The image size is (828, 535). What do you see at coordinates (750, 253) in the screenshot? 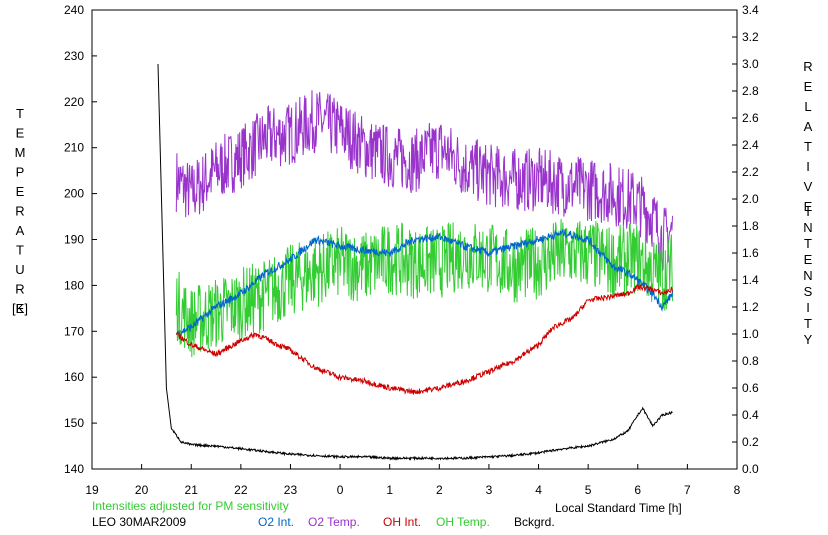
I see `right-tick-label: 1.6` at bounding box center [750, 253].